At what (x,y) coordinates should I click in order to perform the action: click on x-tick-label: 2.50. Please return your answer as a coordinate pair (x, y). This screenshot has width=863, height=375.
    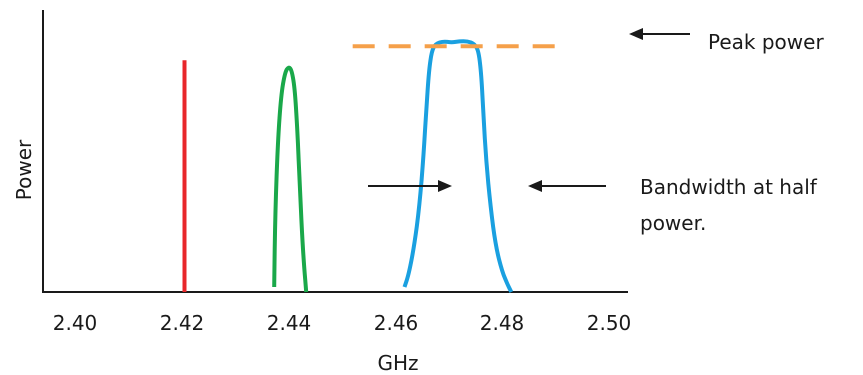
    Looking at the image, I should click on (609, 323).